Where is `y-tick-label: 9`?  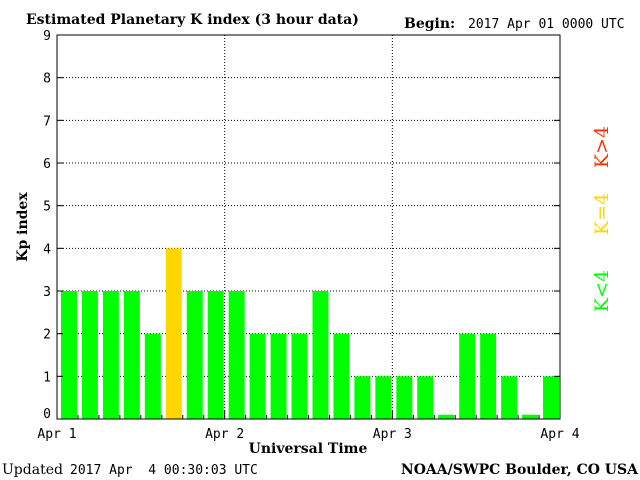 y-tick-label: 9 is located at coordinates (47, 36).